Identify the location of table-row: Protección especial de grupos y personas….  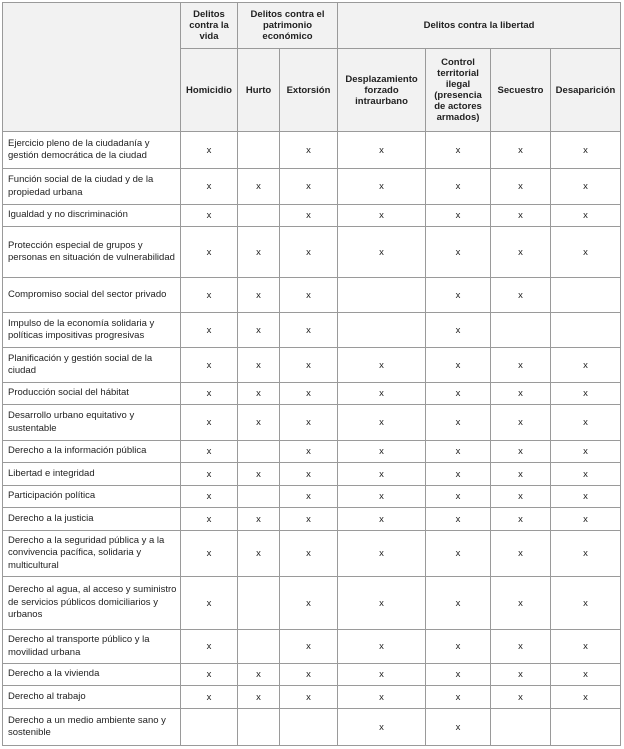
(312, 252).